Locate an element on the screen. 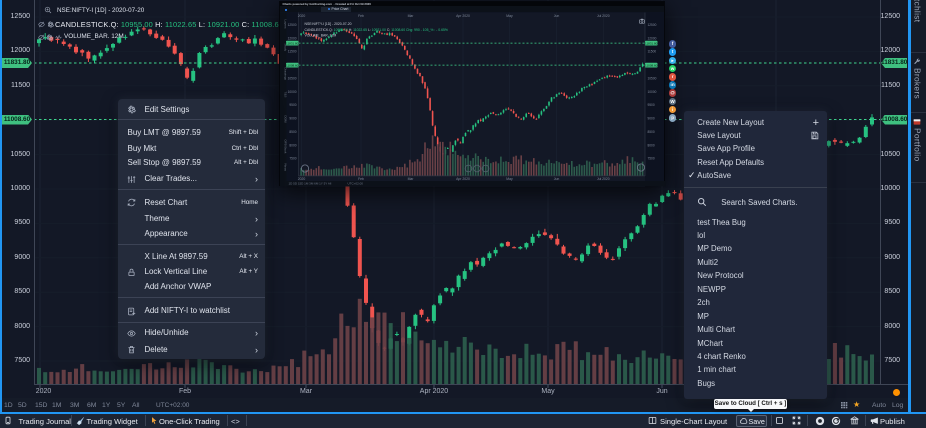  svg-text: Drawings is located at coordinates (285, 73).